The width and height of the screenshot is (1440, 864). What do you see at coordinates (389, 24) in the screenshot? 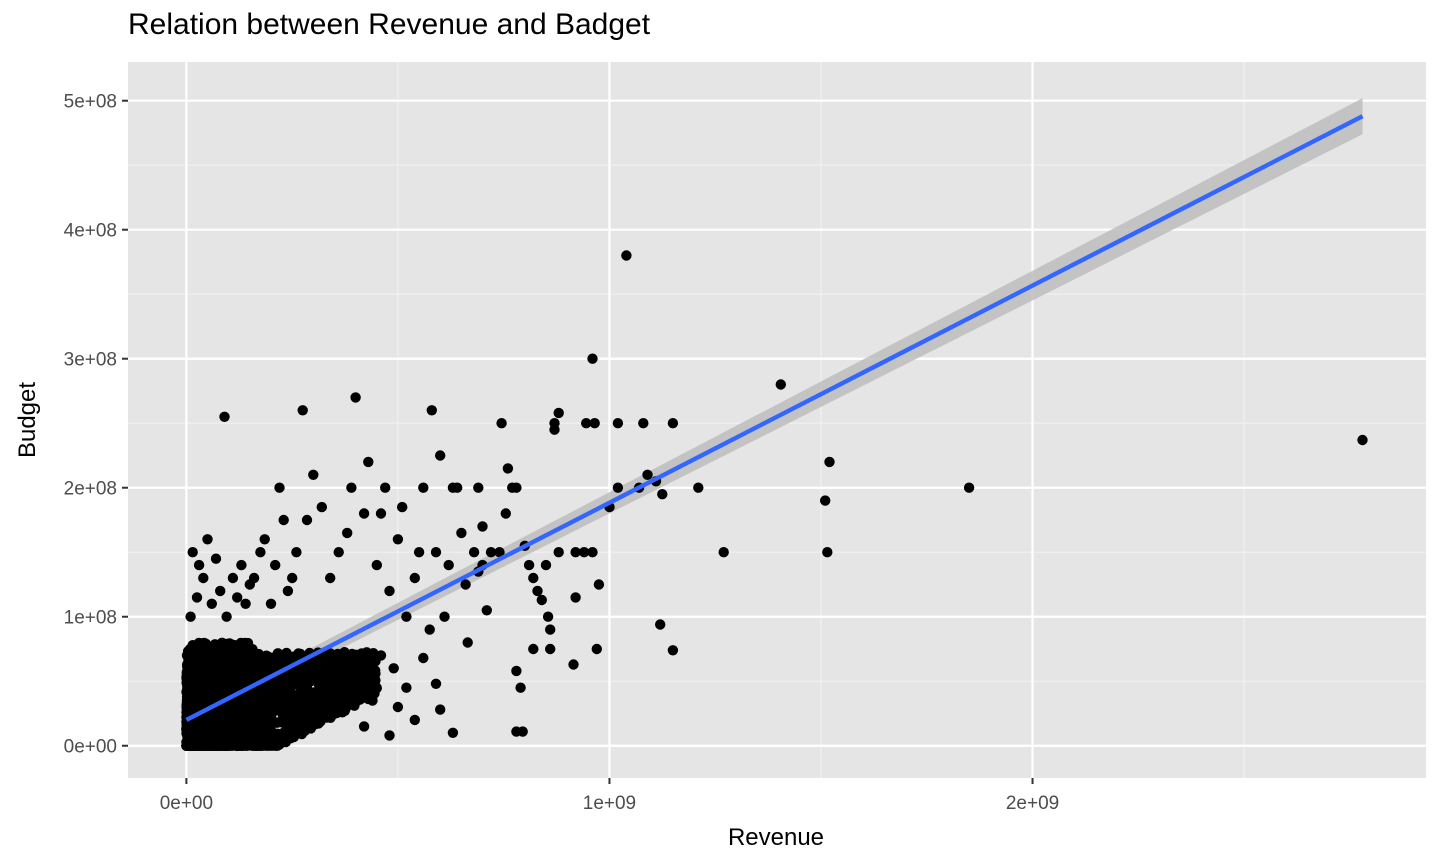
I see `chart-title: Relation between Revenue and Badget` at bounding box center [389, 24].